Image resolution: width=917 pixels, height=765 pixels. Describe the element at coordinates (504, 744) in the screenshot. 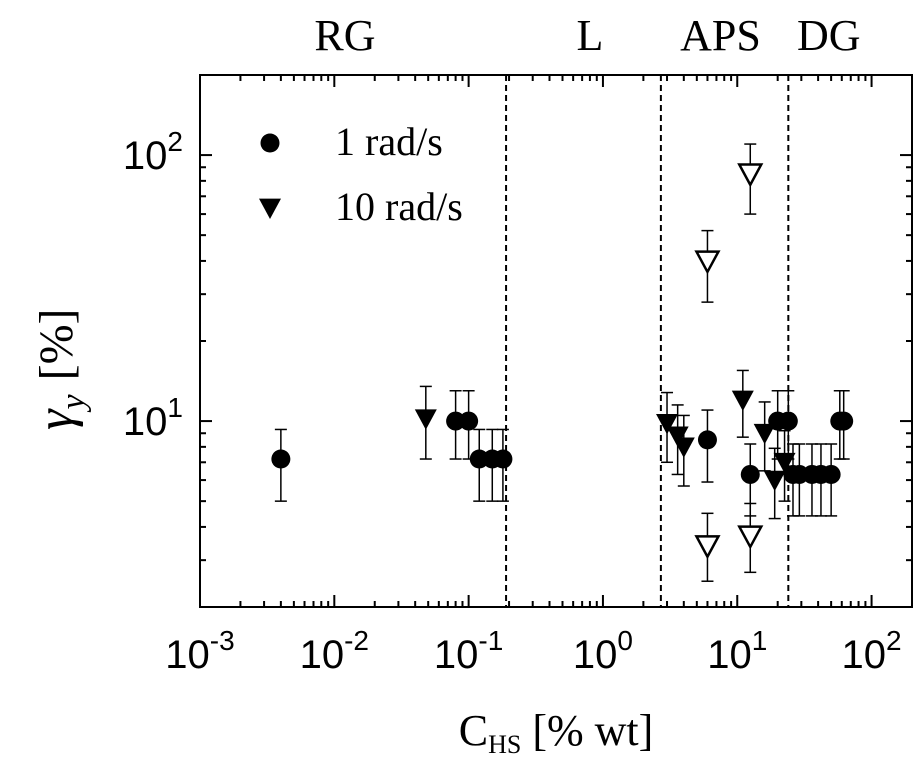

I see `x-axis-title-sub: HS` at that location.